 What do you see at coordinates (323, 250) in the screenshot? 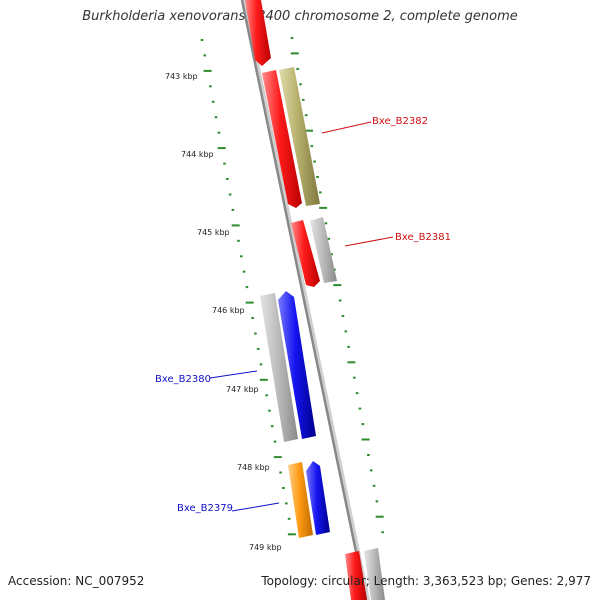
I see `gene-arrow-bxe-b2381` at bounding box center [323, 250].